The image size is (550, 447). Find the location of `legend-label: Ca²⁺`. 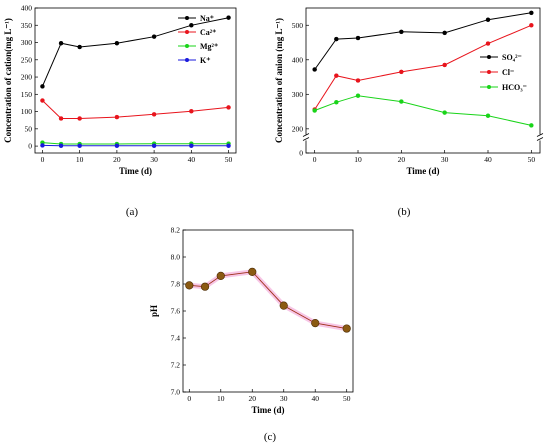

legend-label: Ca²⁺ is located at coordinates (208, 32).